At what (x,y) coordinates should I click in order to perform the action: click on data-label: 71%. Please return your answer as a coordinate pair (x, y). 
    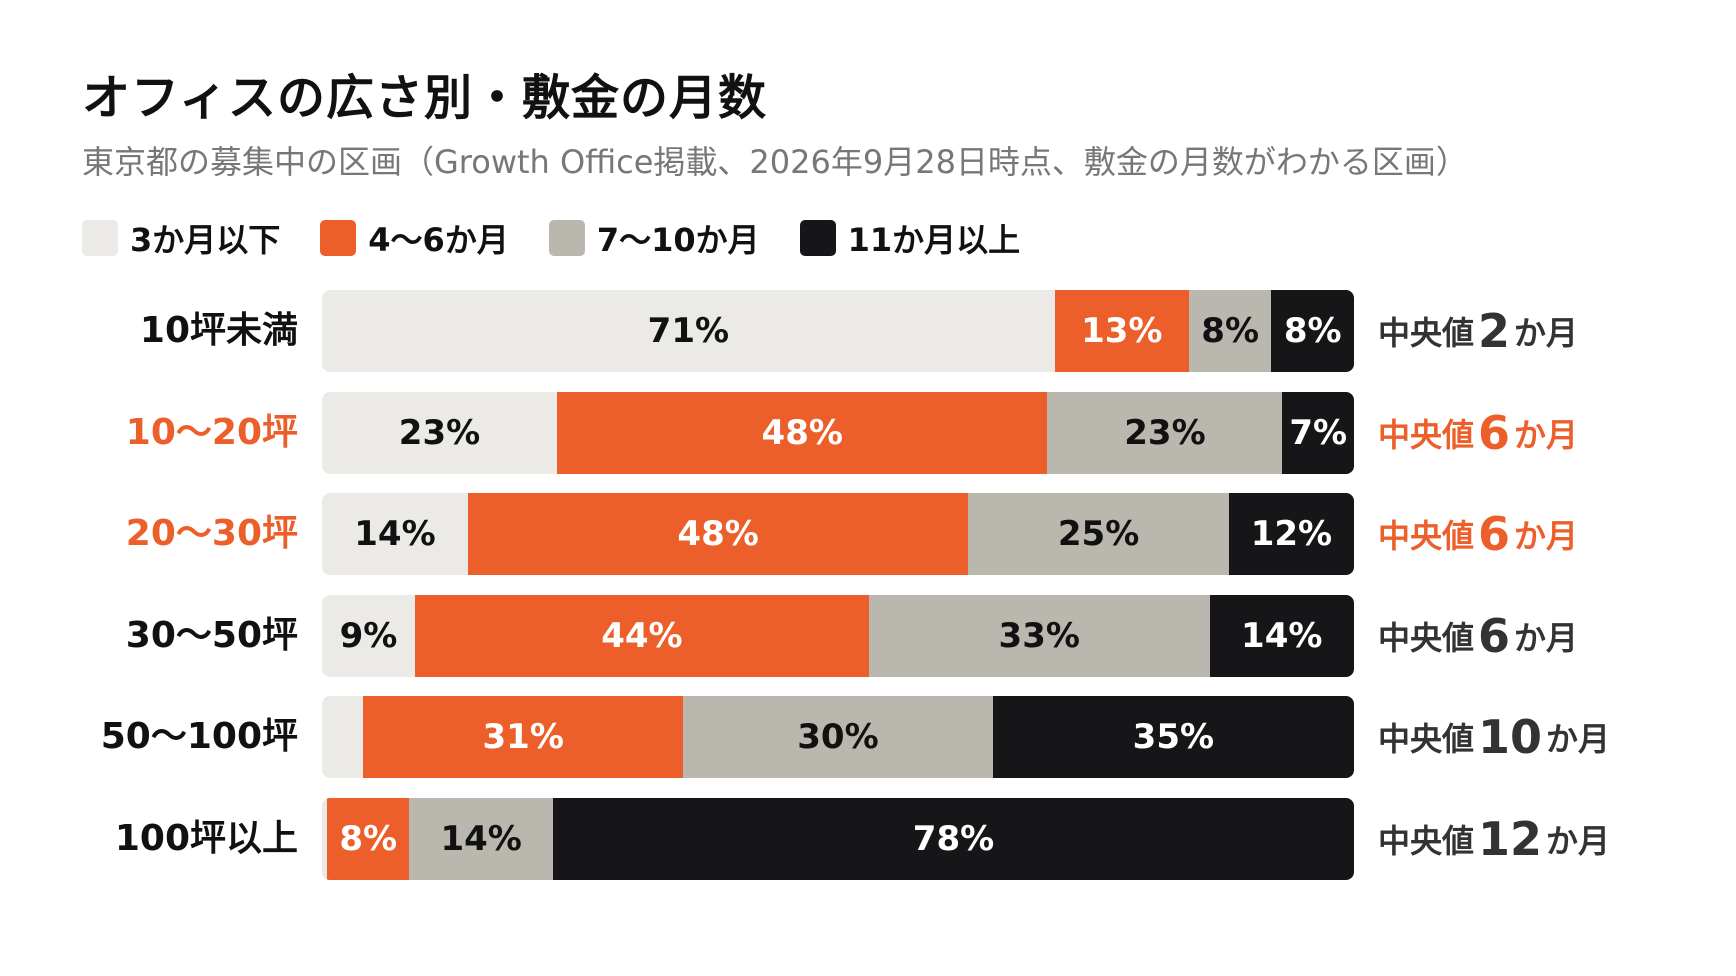
    Looking at the image, I should click on (688, 331).